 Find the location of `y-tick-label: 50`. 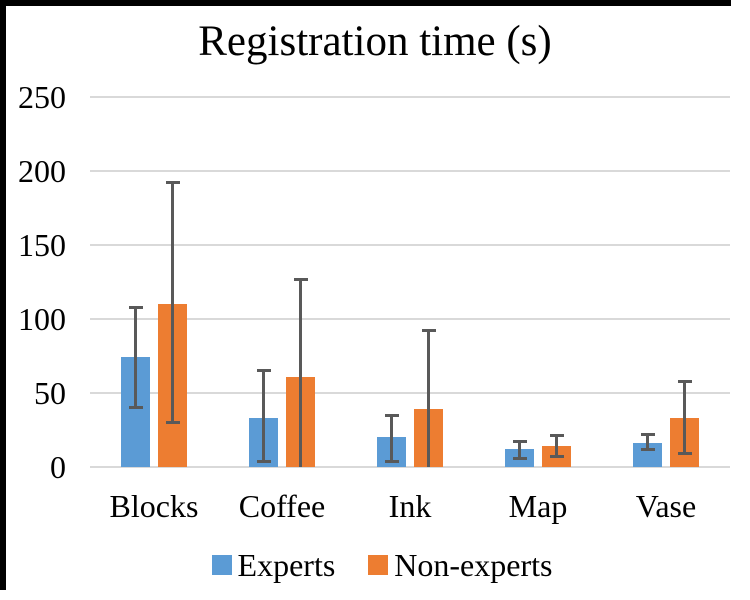

y-tick-label: 50 is located at coordinates (50, 393).